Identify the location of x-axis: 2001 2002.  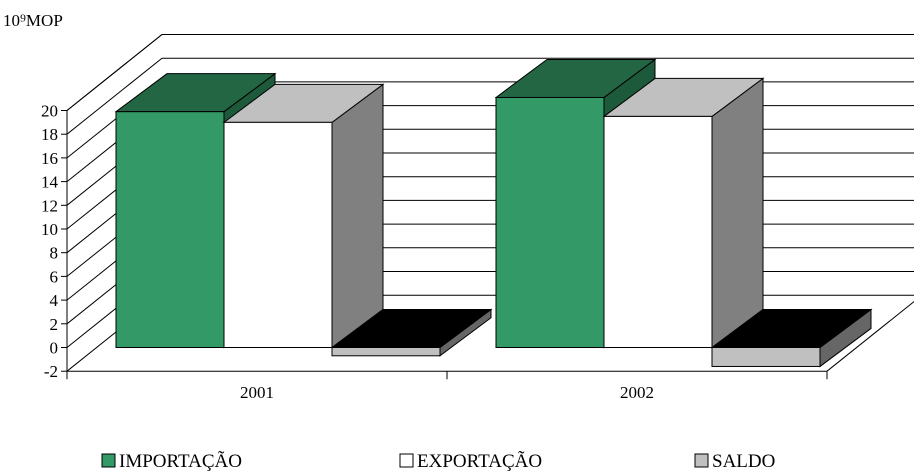
(447, 386).